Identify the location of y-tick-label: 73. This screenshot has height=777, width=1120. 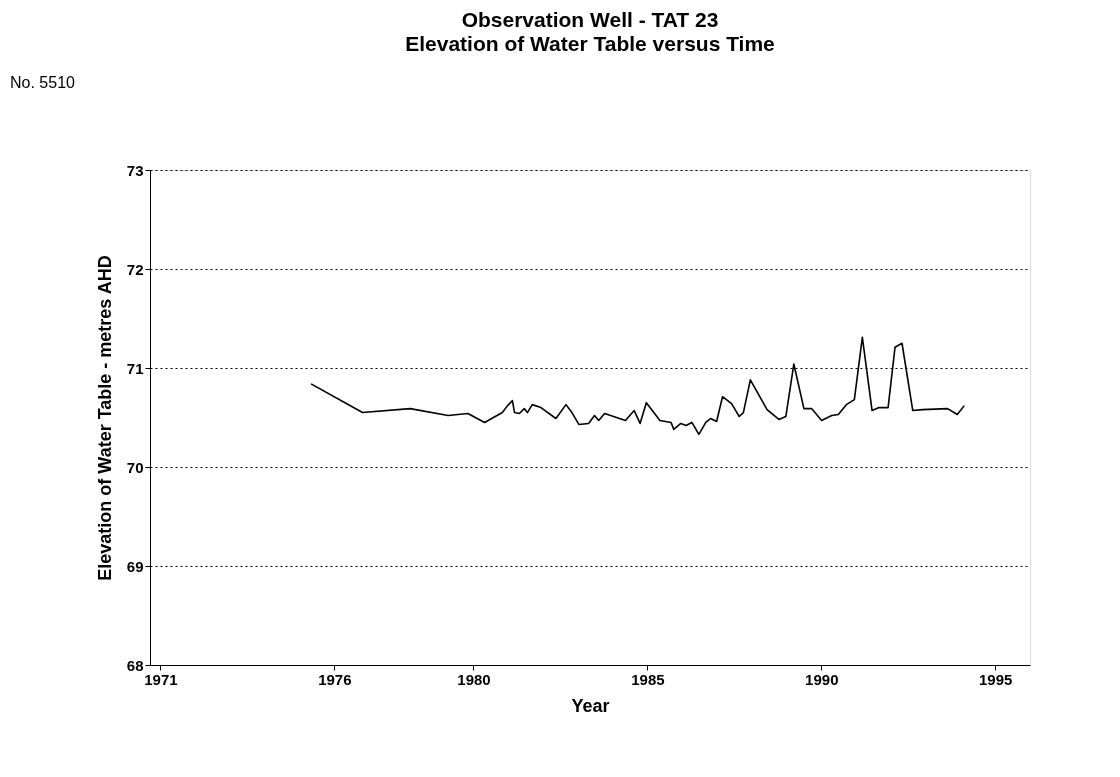
(135, 170).